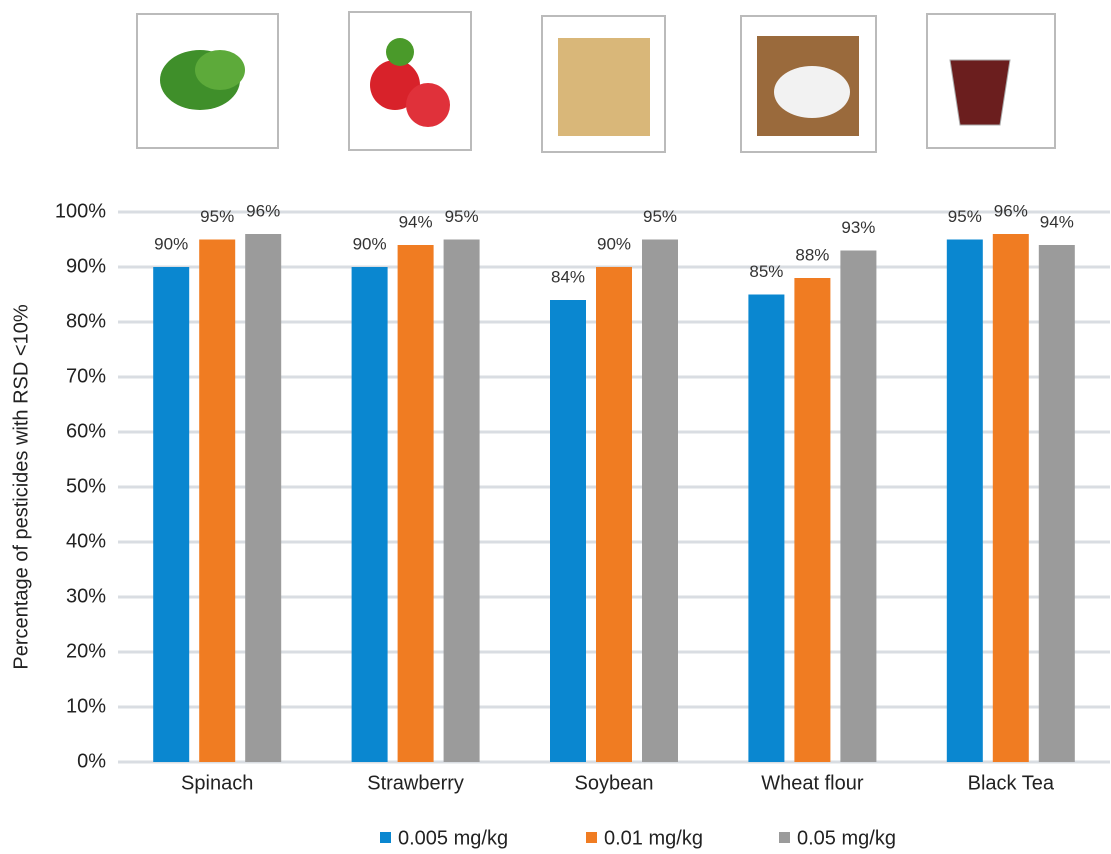 Image resolution: width=1111 pixels, height=854 pixels. What do you see at coordinates (86, 376) in the screenshot?
I see `y-tick-label: 70%` at bounding box center [86, 376].